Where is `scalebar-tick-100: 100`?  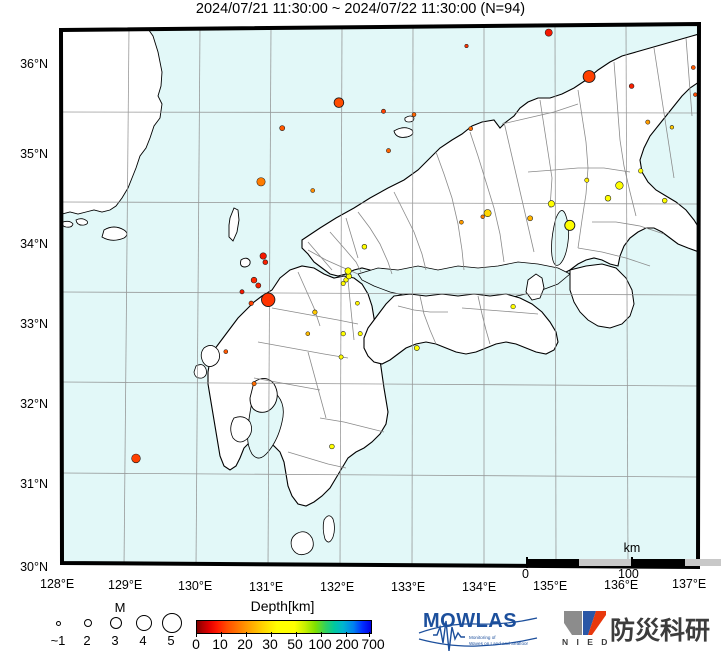 scalebar-tick-100: 100 is located at coordinates (628, 574).